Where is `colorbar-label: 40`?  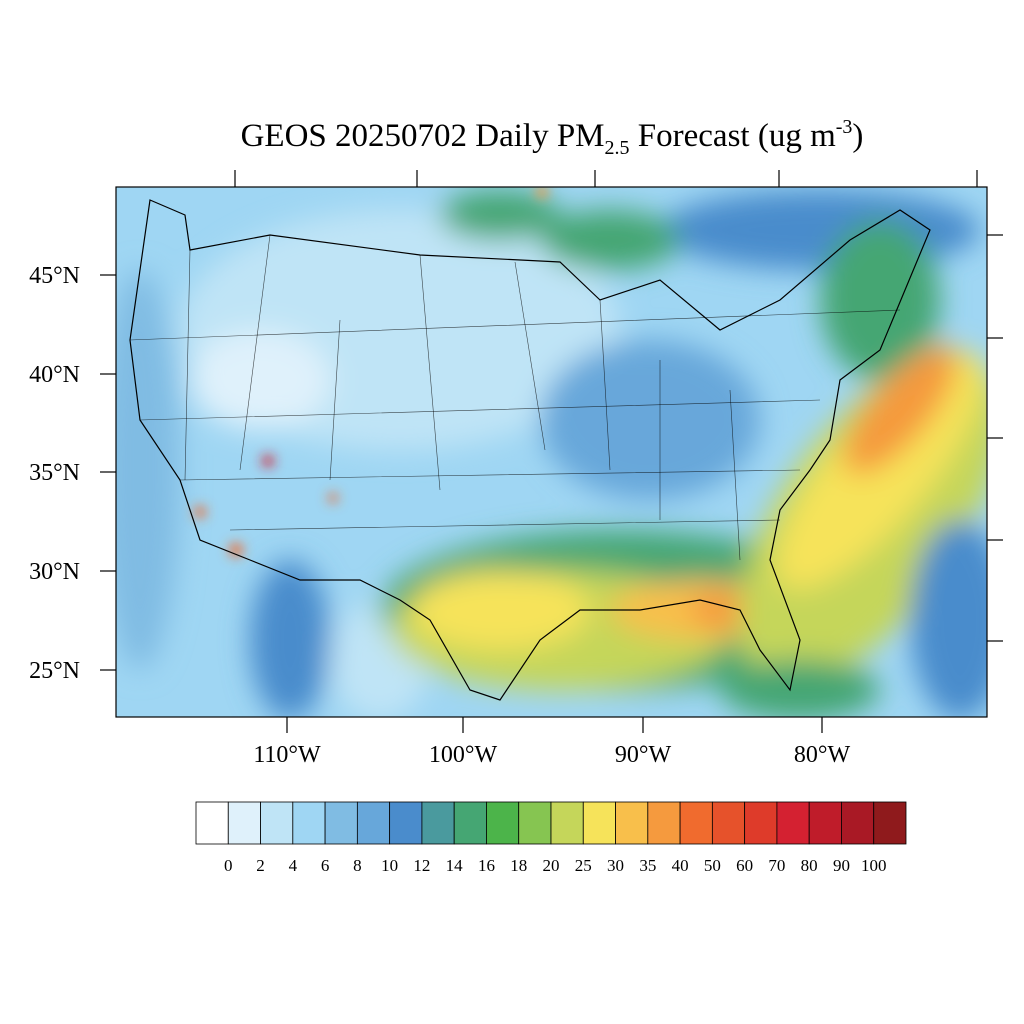 colorbar-label: 40 is located at coordinates (680, 865).